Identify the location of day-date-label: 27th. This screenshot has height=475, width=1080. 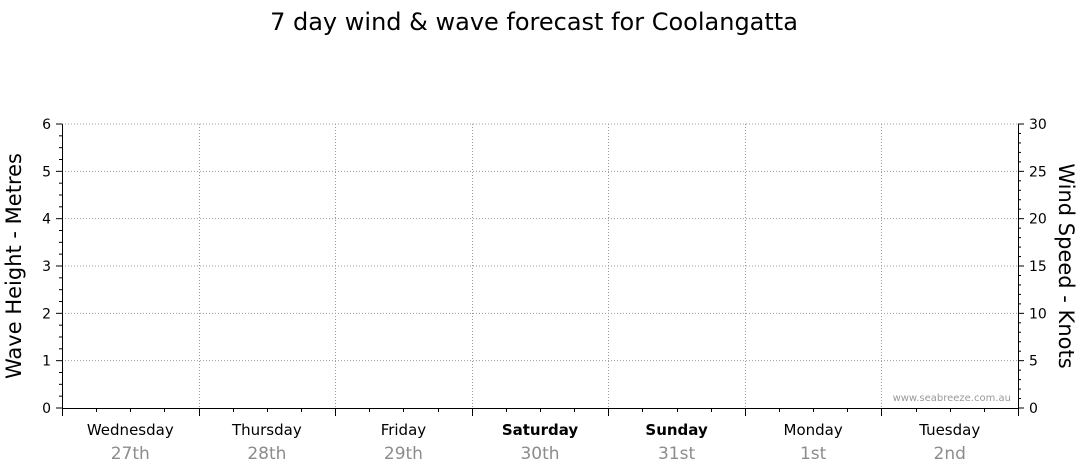
(130, 454).